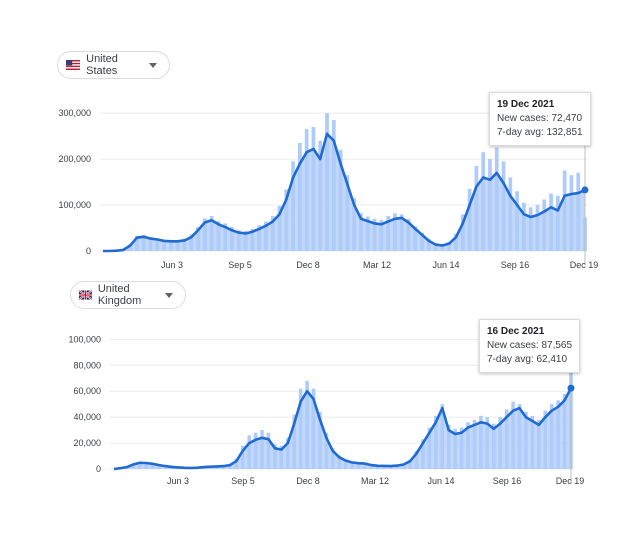 This screenshot has width=640, height=540. Describe the element at coordinates (87, 365) in the screenshot. I see `y-tick-label: 80,000` at that location.